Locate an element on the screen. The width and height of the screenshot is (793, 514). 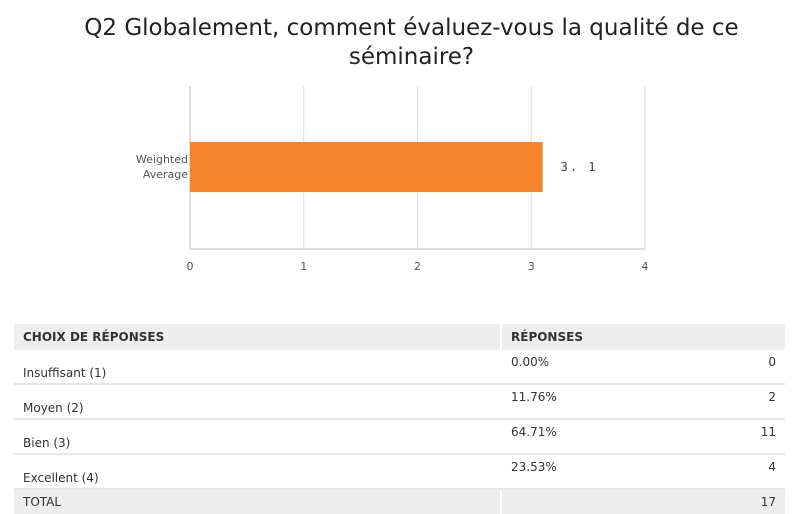
table-row: Insuffisant (1) 0.00% 0 is located at coordinates (399, 367).